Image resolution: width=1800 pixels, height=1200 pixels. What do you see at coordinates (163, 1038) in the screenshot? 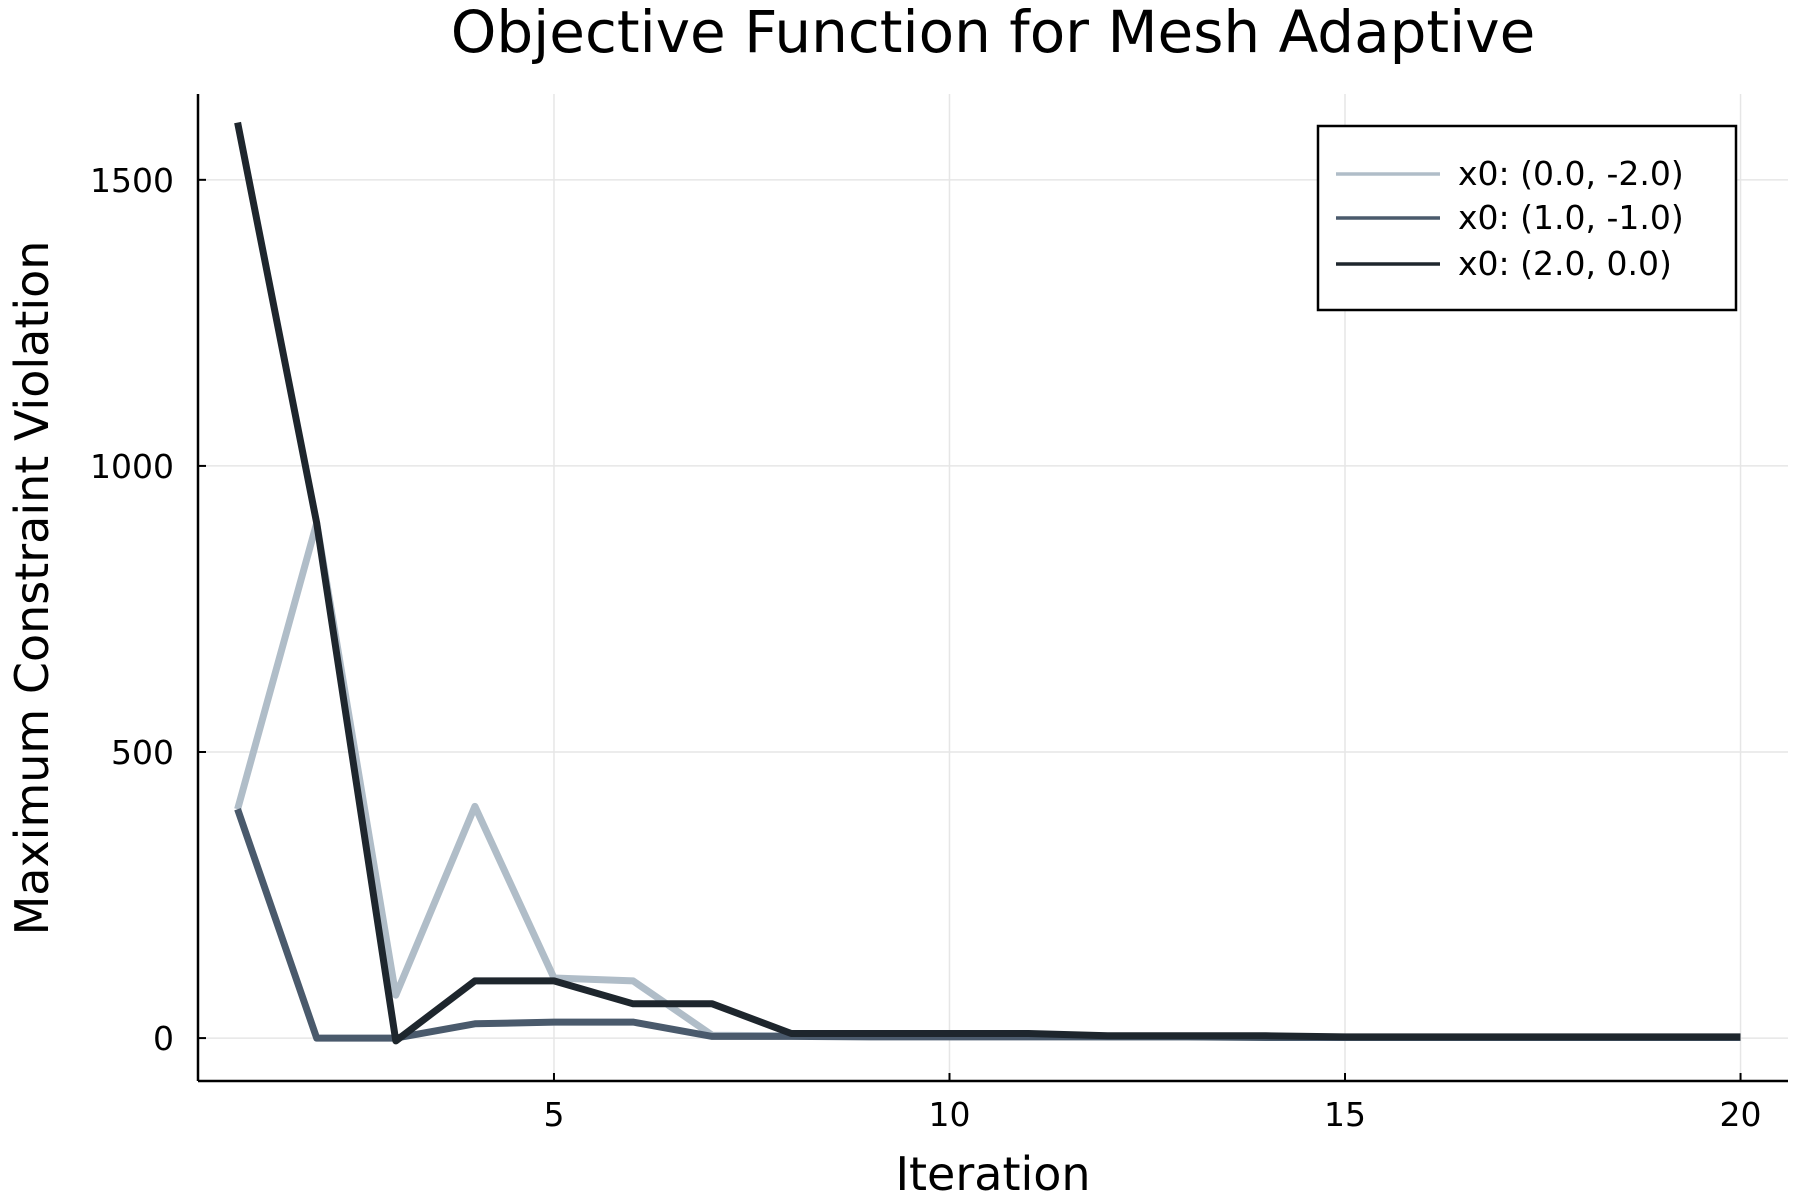
I see `y-tick-label: 0` at bounding box center [163, 1038].